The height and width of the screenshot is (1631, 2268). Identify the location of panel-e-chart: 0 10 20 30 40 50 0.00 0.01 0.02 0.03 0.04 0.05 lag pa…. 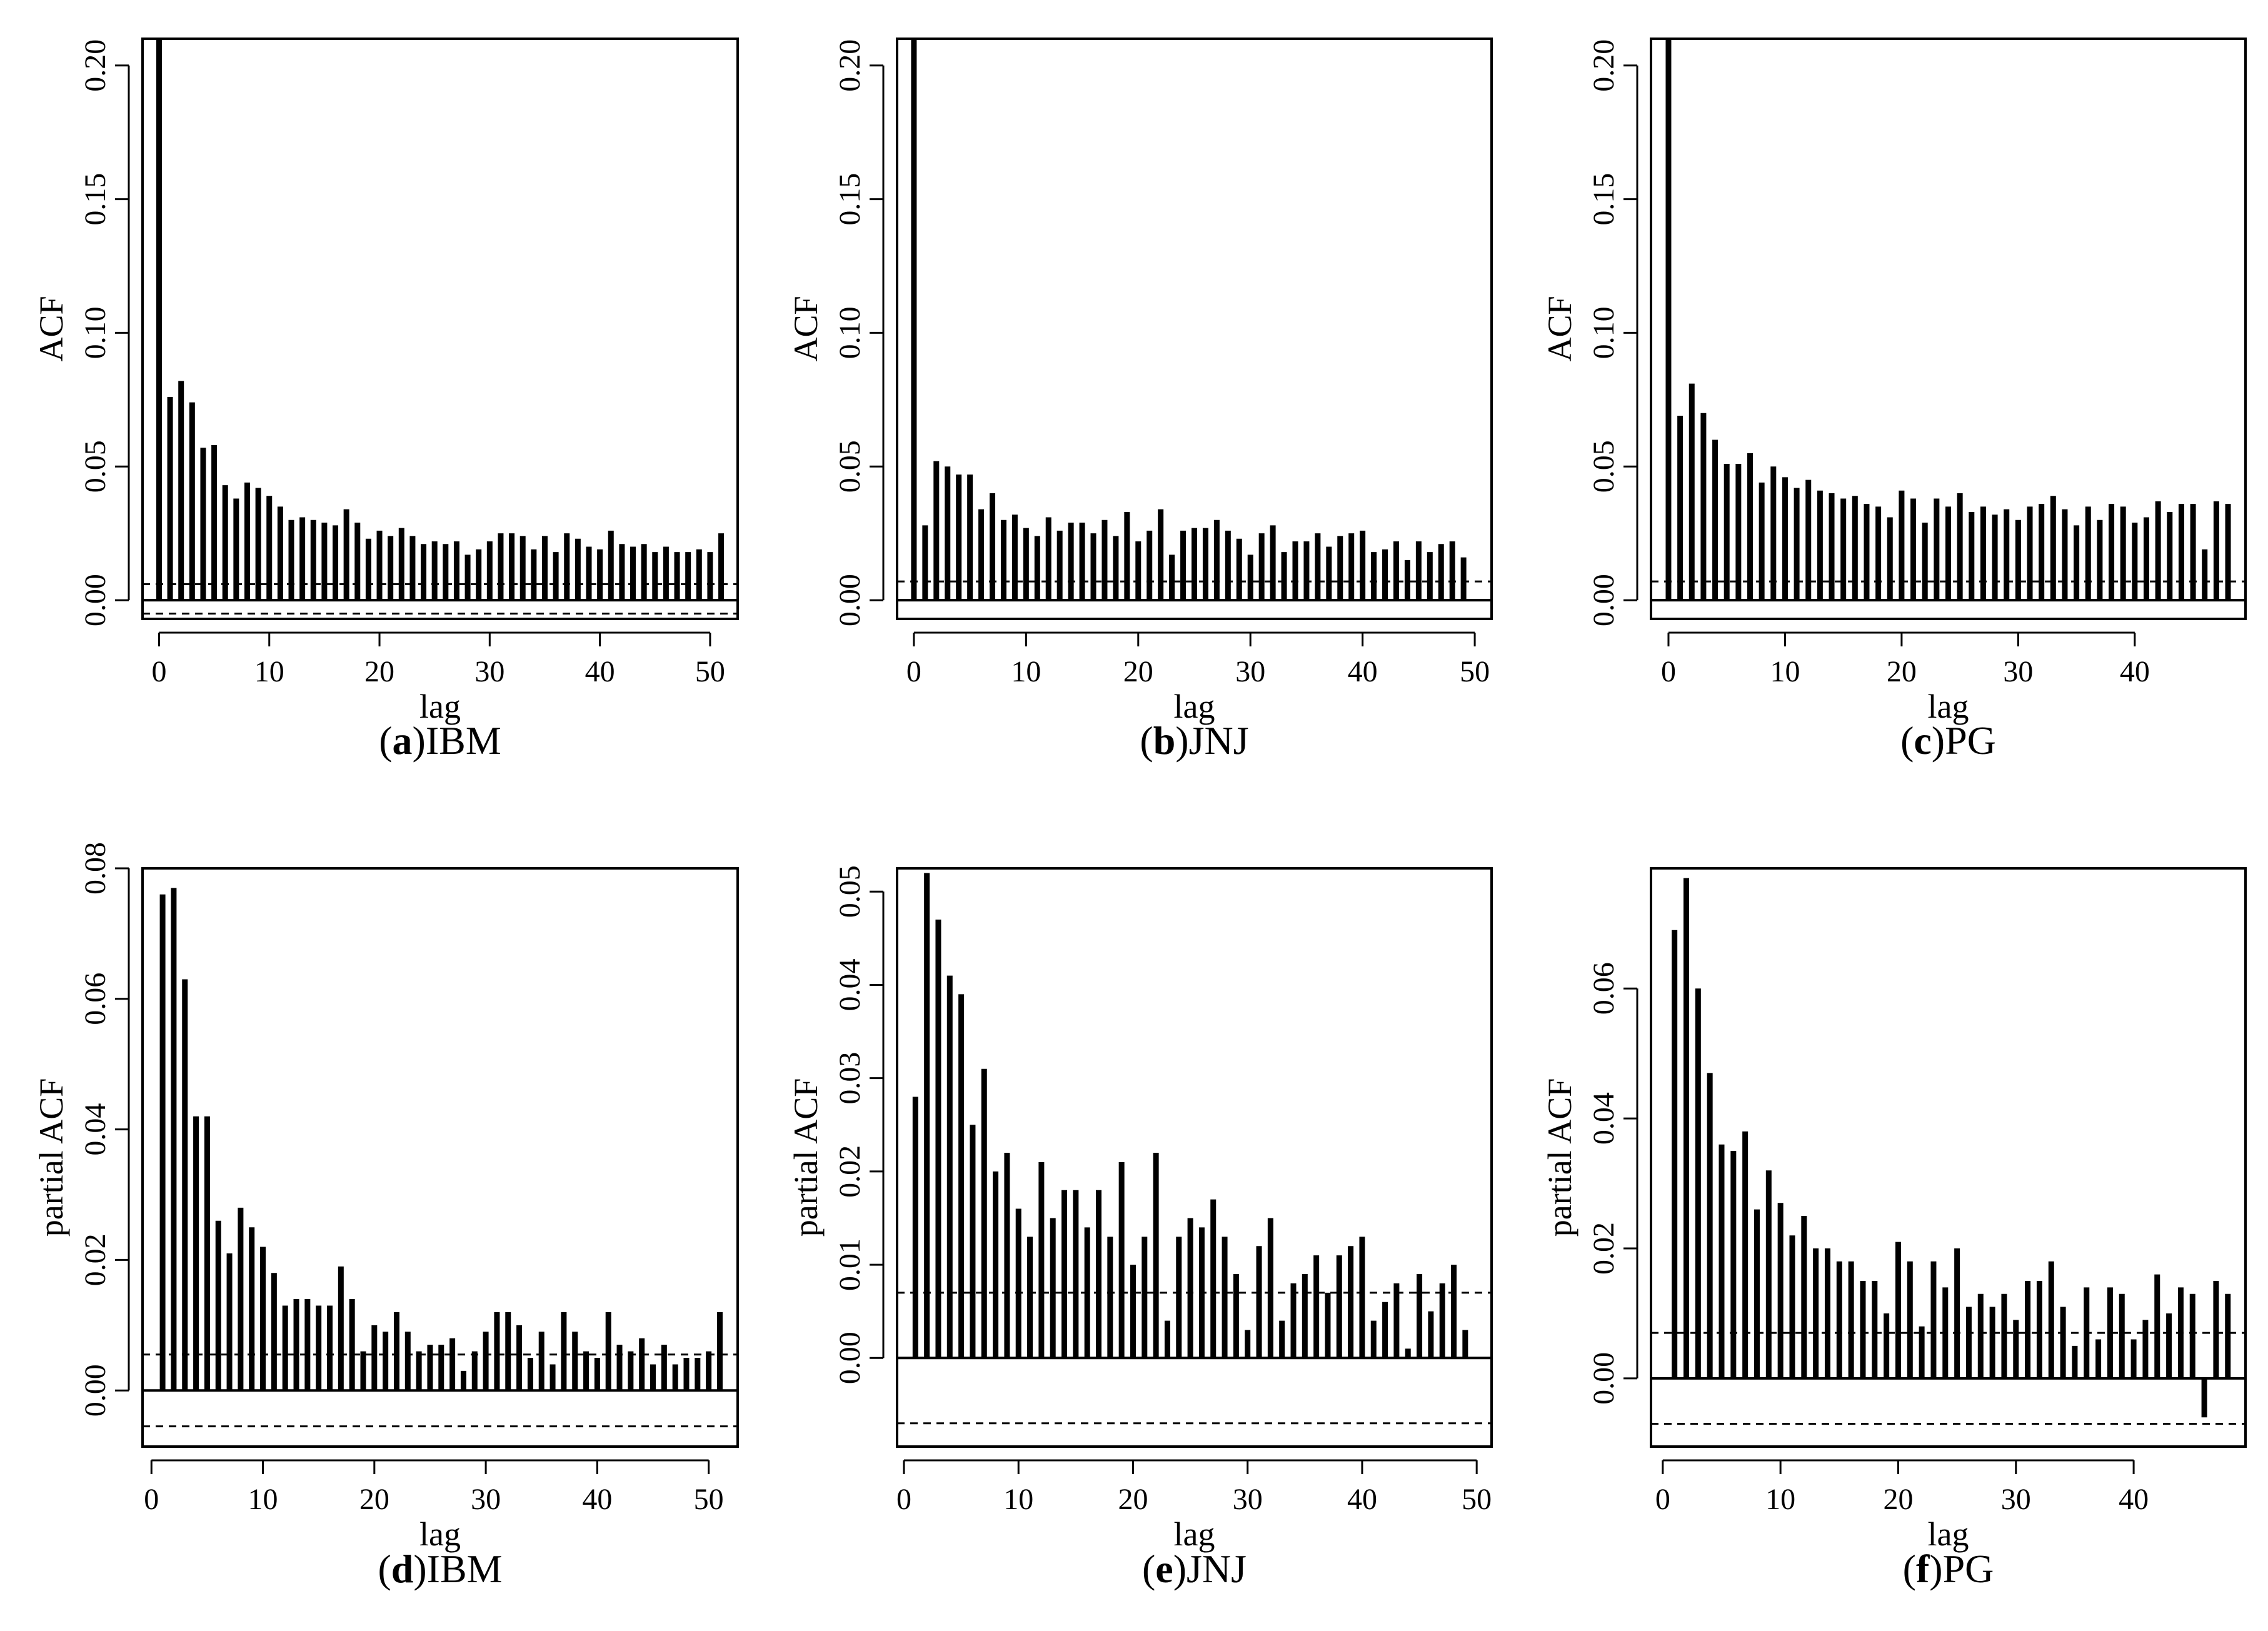
(1140, 1209).